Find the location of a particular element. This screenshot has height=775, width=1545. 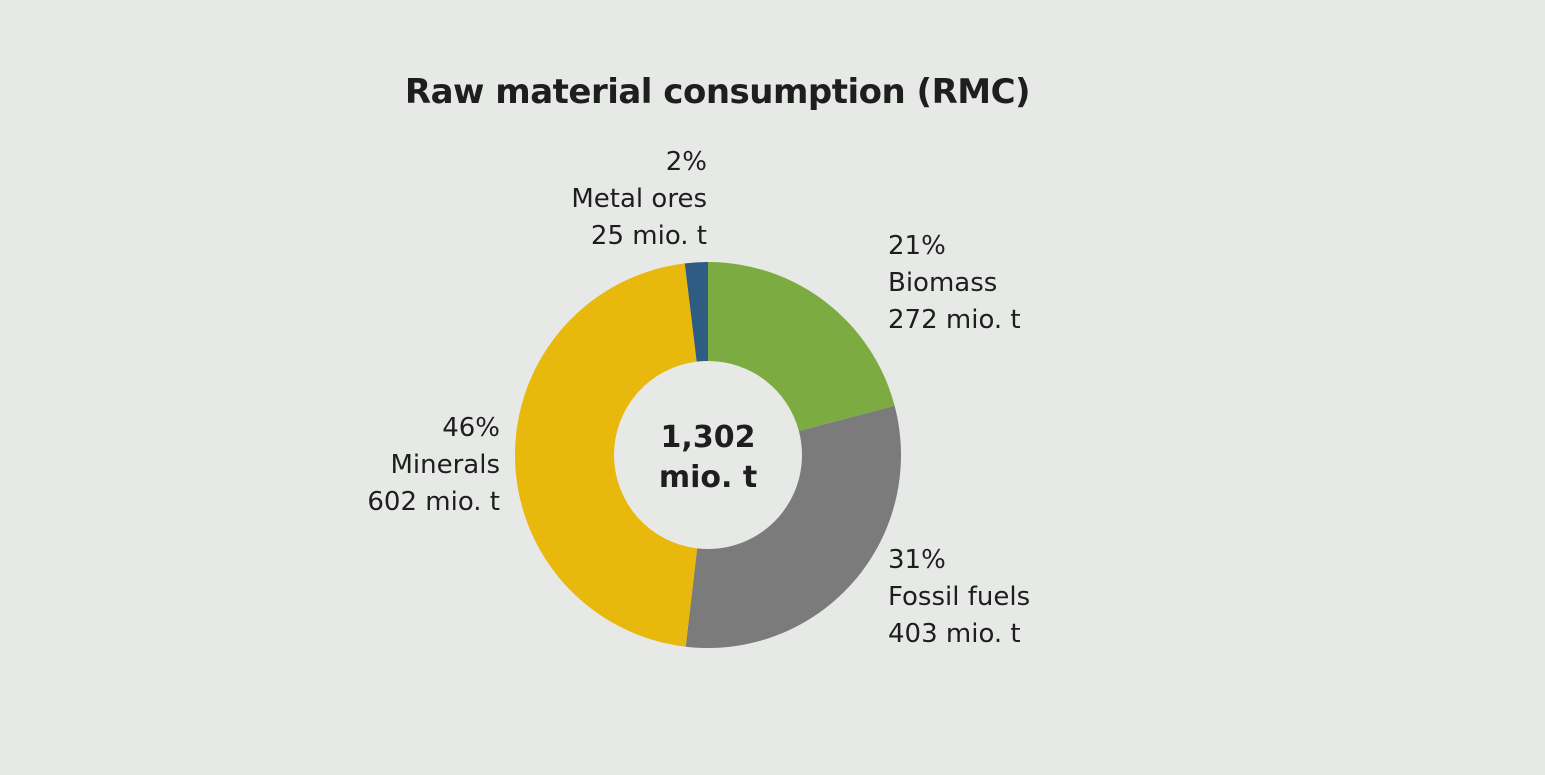

label-metal-ores-percent: 2% is located at coordinates (686, 162).